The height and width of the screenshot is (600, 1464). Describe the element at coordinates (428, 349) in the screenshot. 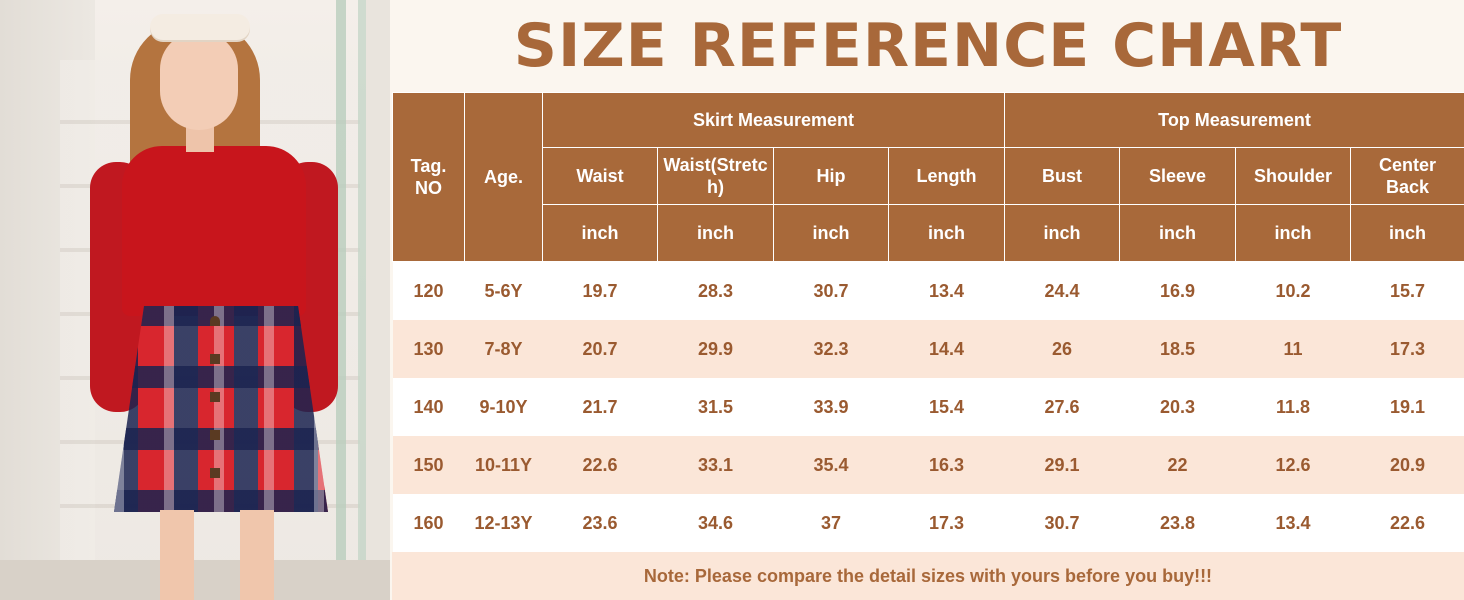

I see `cell-tag: 130` at that location.